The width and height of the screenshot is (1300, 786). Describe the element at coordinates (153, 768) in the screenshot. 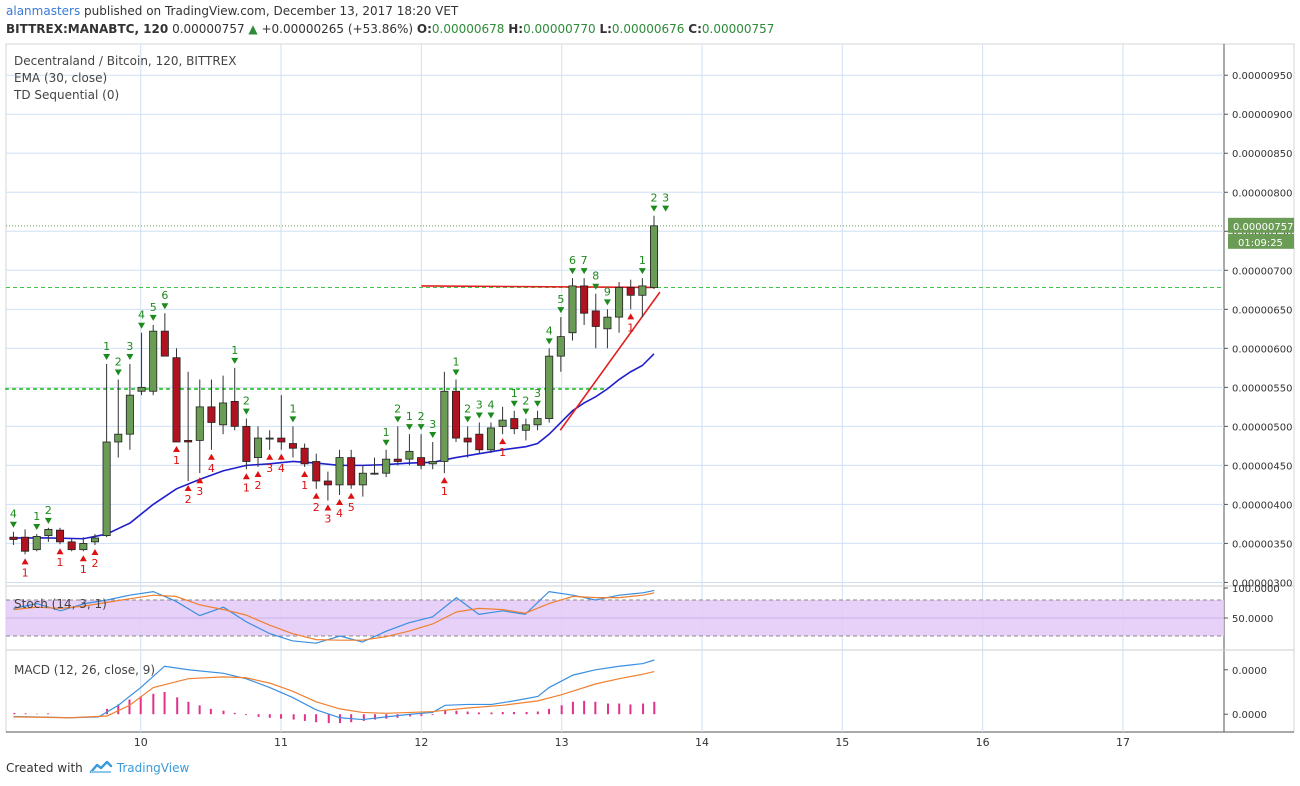

I see `tradingview-brand-link: TradingView` at that location.